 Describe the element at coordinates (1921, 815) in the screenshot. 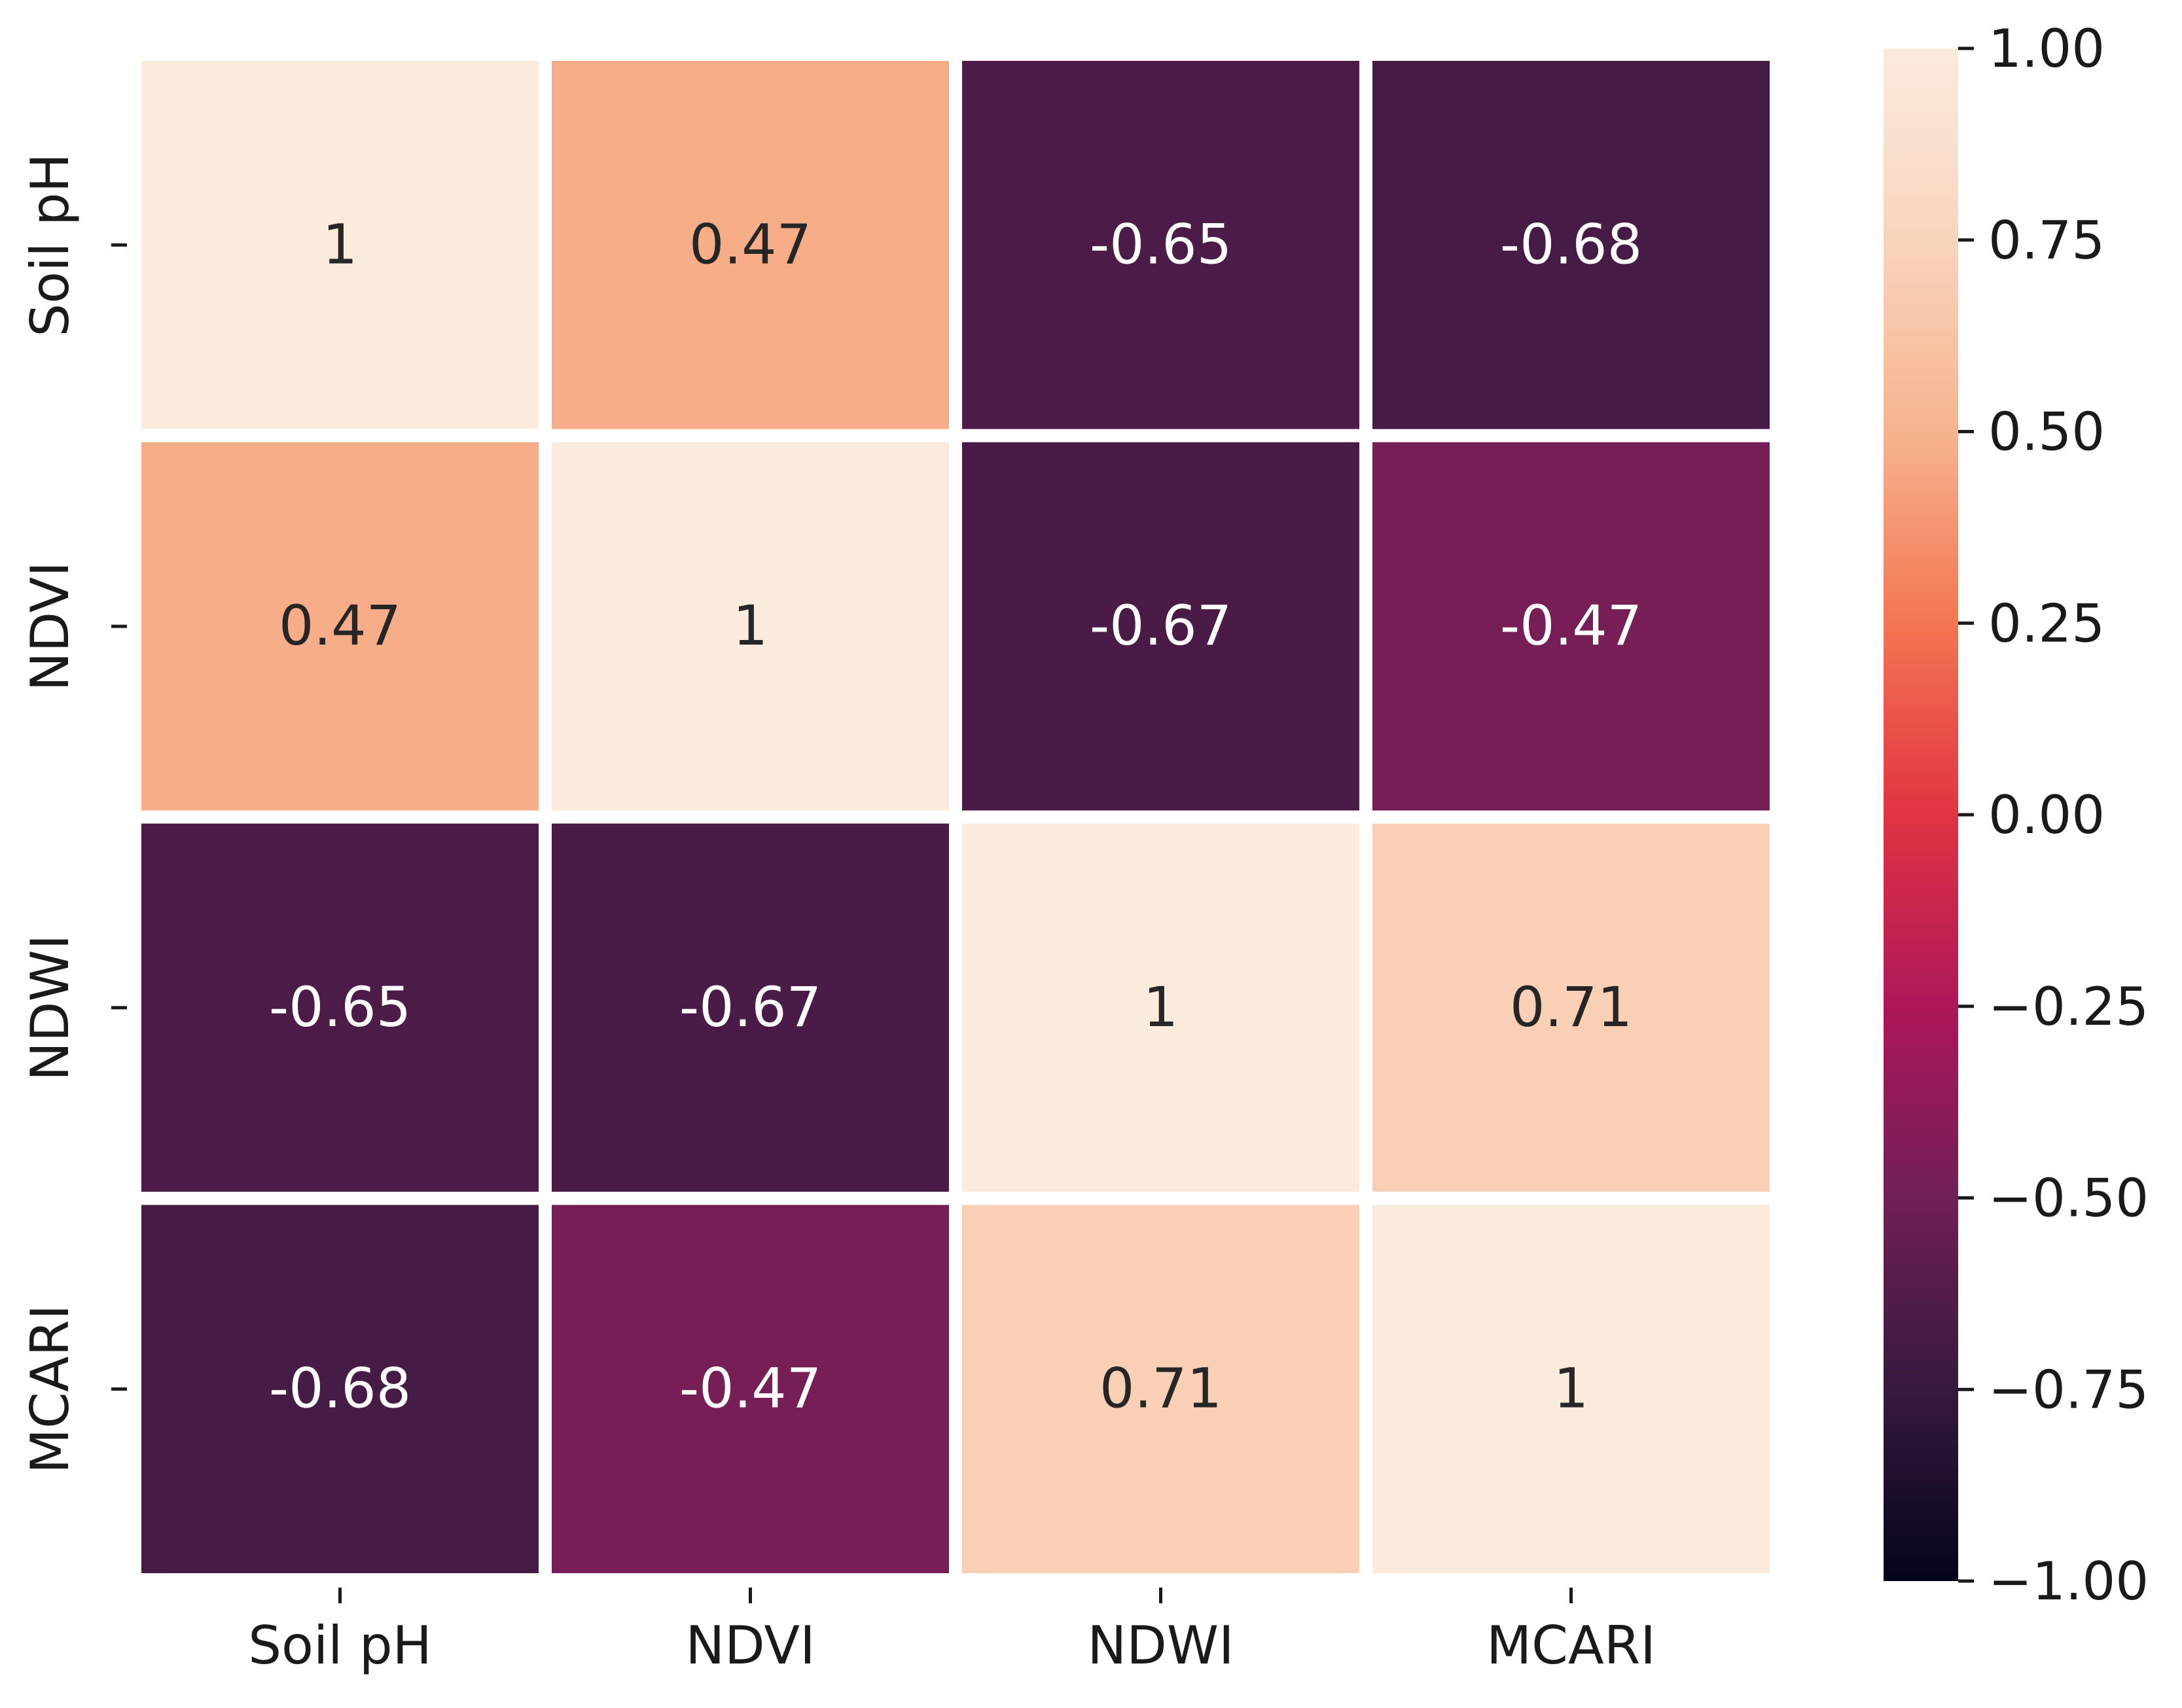

I see `colorbar-gradient` at that location.